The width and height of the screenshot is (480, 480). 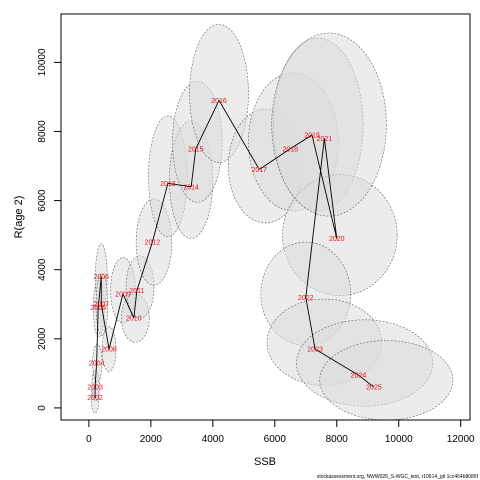 What do you see at coordinates (123, 294) in the screenshot?
I see `point-label-2009: 2009` at bounding box center [123, 294].